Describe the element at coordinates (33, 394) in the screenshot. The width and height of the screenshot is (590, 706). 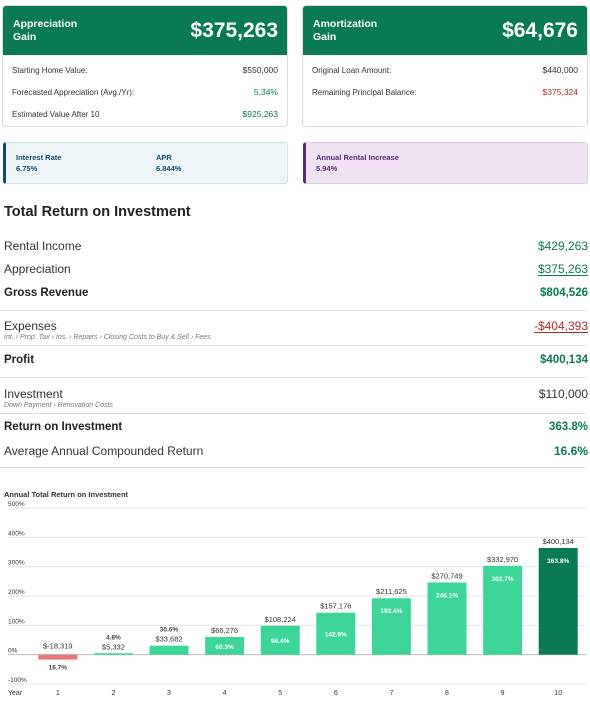
I see `investment-label: Investment` at that location.